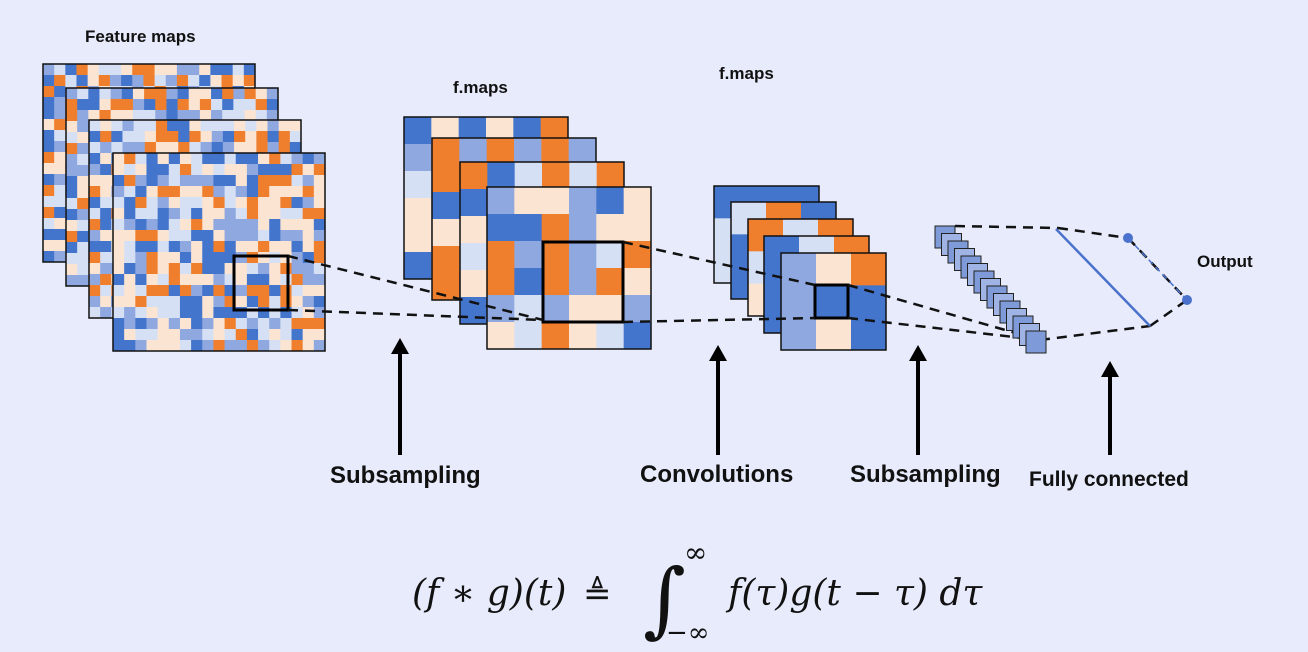 The image size is (1308, 652). What do you see at coordinates (489, 593) in the screenshot?
I see `formula-lhs: (f ∗ g)(t)` at bounding box center [489, 593].